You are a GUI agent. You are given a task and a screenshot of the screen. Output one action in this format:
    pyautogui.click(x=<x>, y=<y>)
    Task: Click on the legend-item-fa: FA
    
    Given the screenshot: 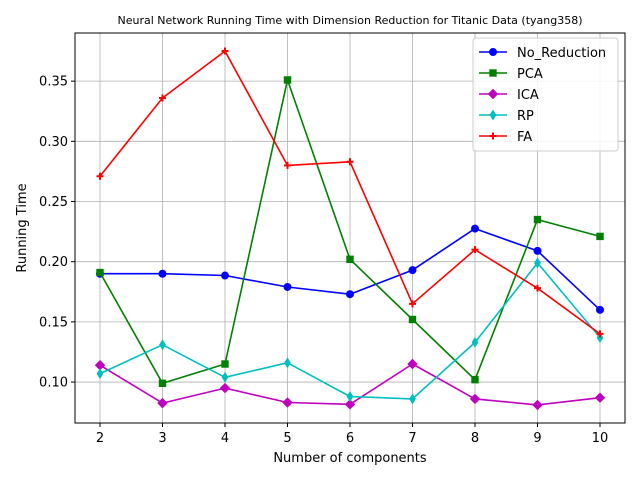 What is the action you would take?
    pyautogui.click(x=505, y=137)
    